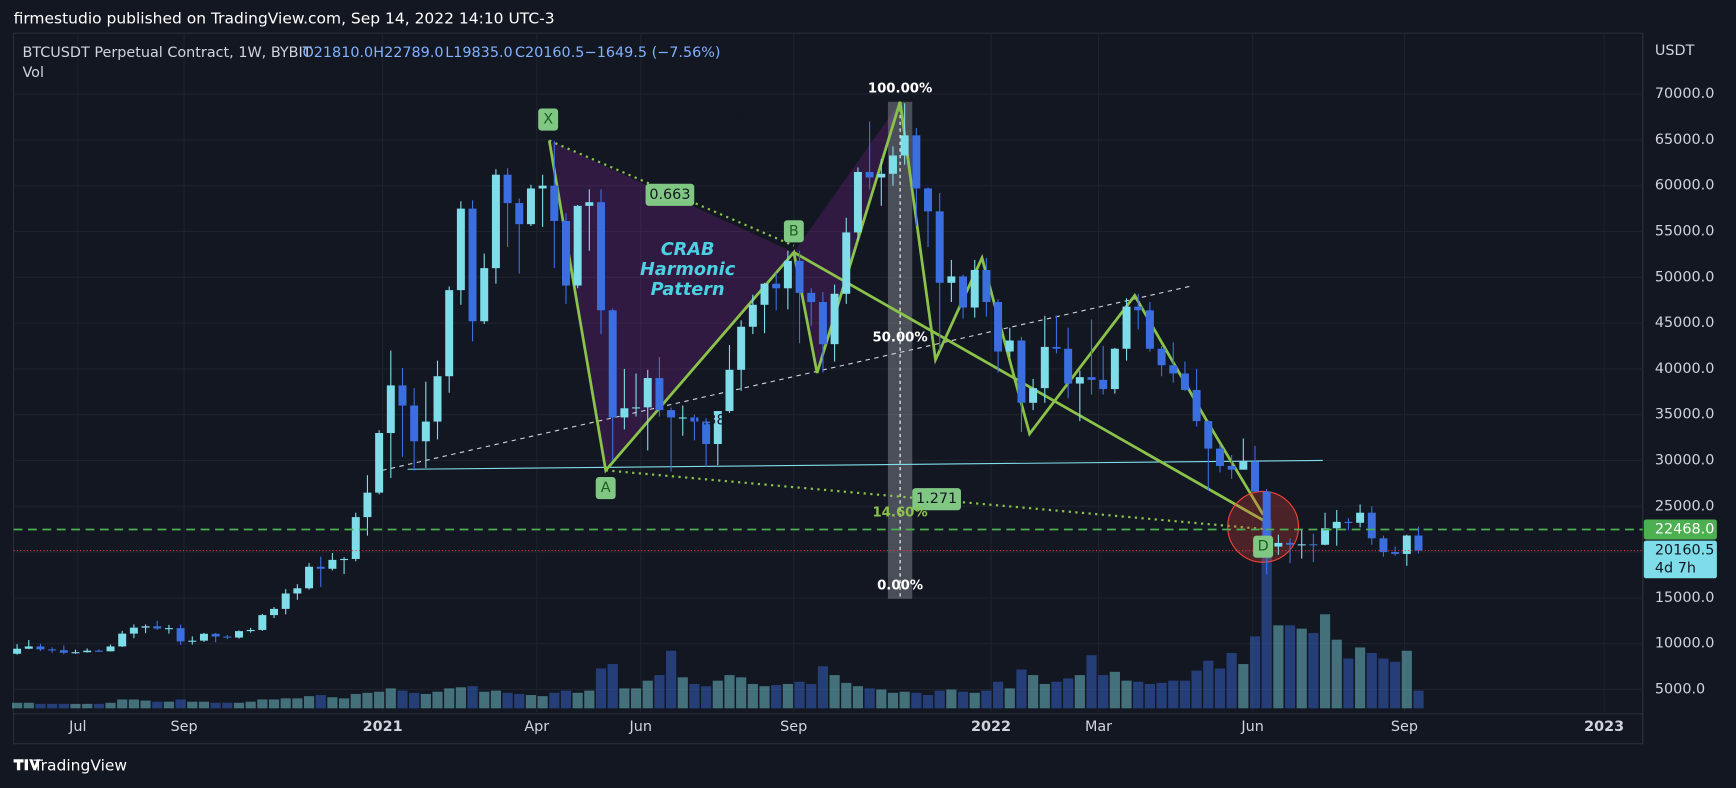 This screenshot has width=1736, height=788. I want to click on y-tick-label: 65000.0, so click(1684, 140).